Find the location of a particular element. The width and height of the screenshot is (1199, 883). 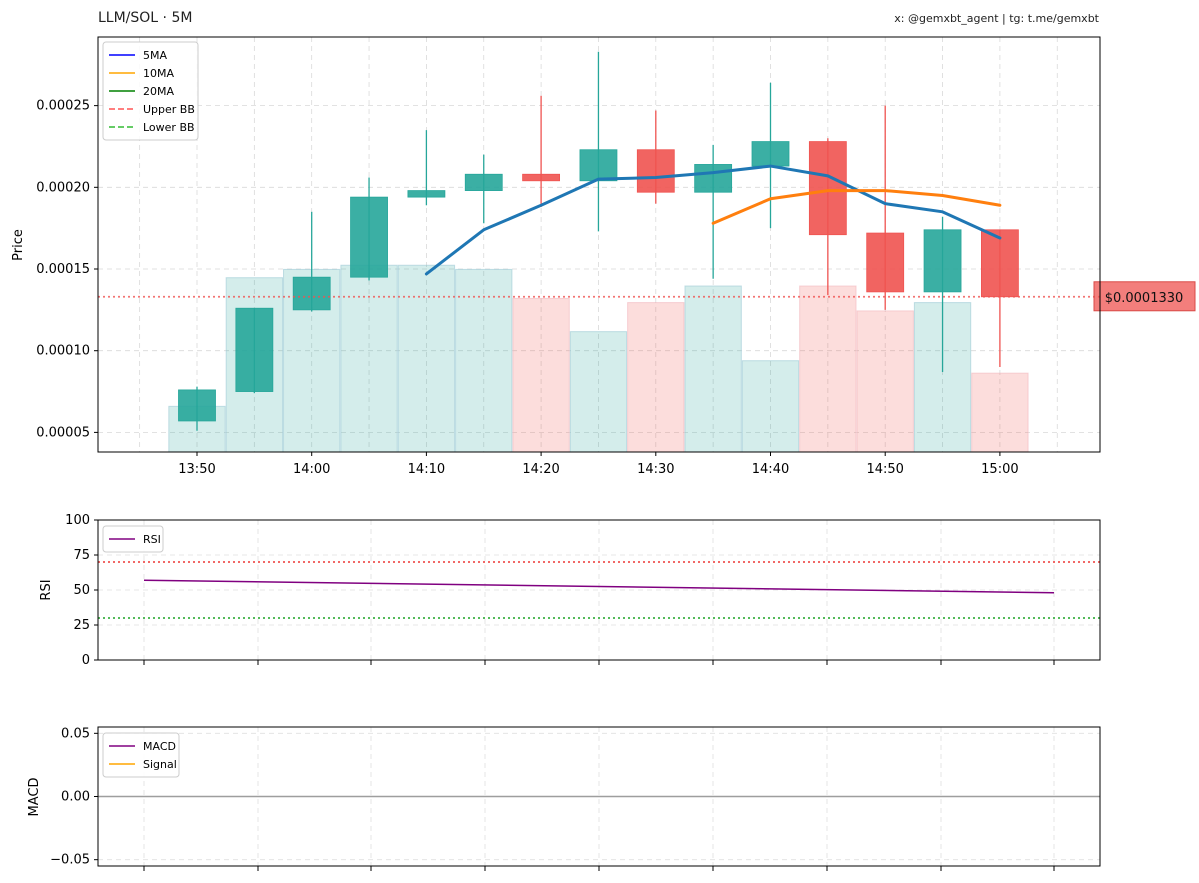

macd-legend-label: Signal is located at coordinates (160, 764).